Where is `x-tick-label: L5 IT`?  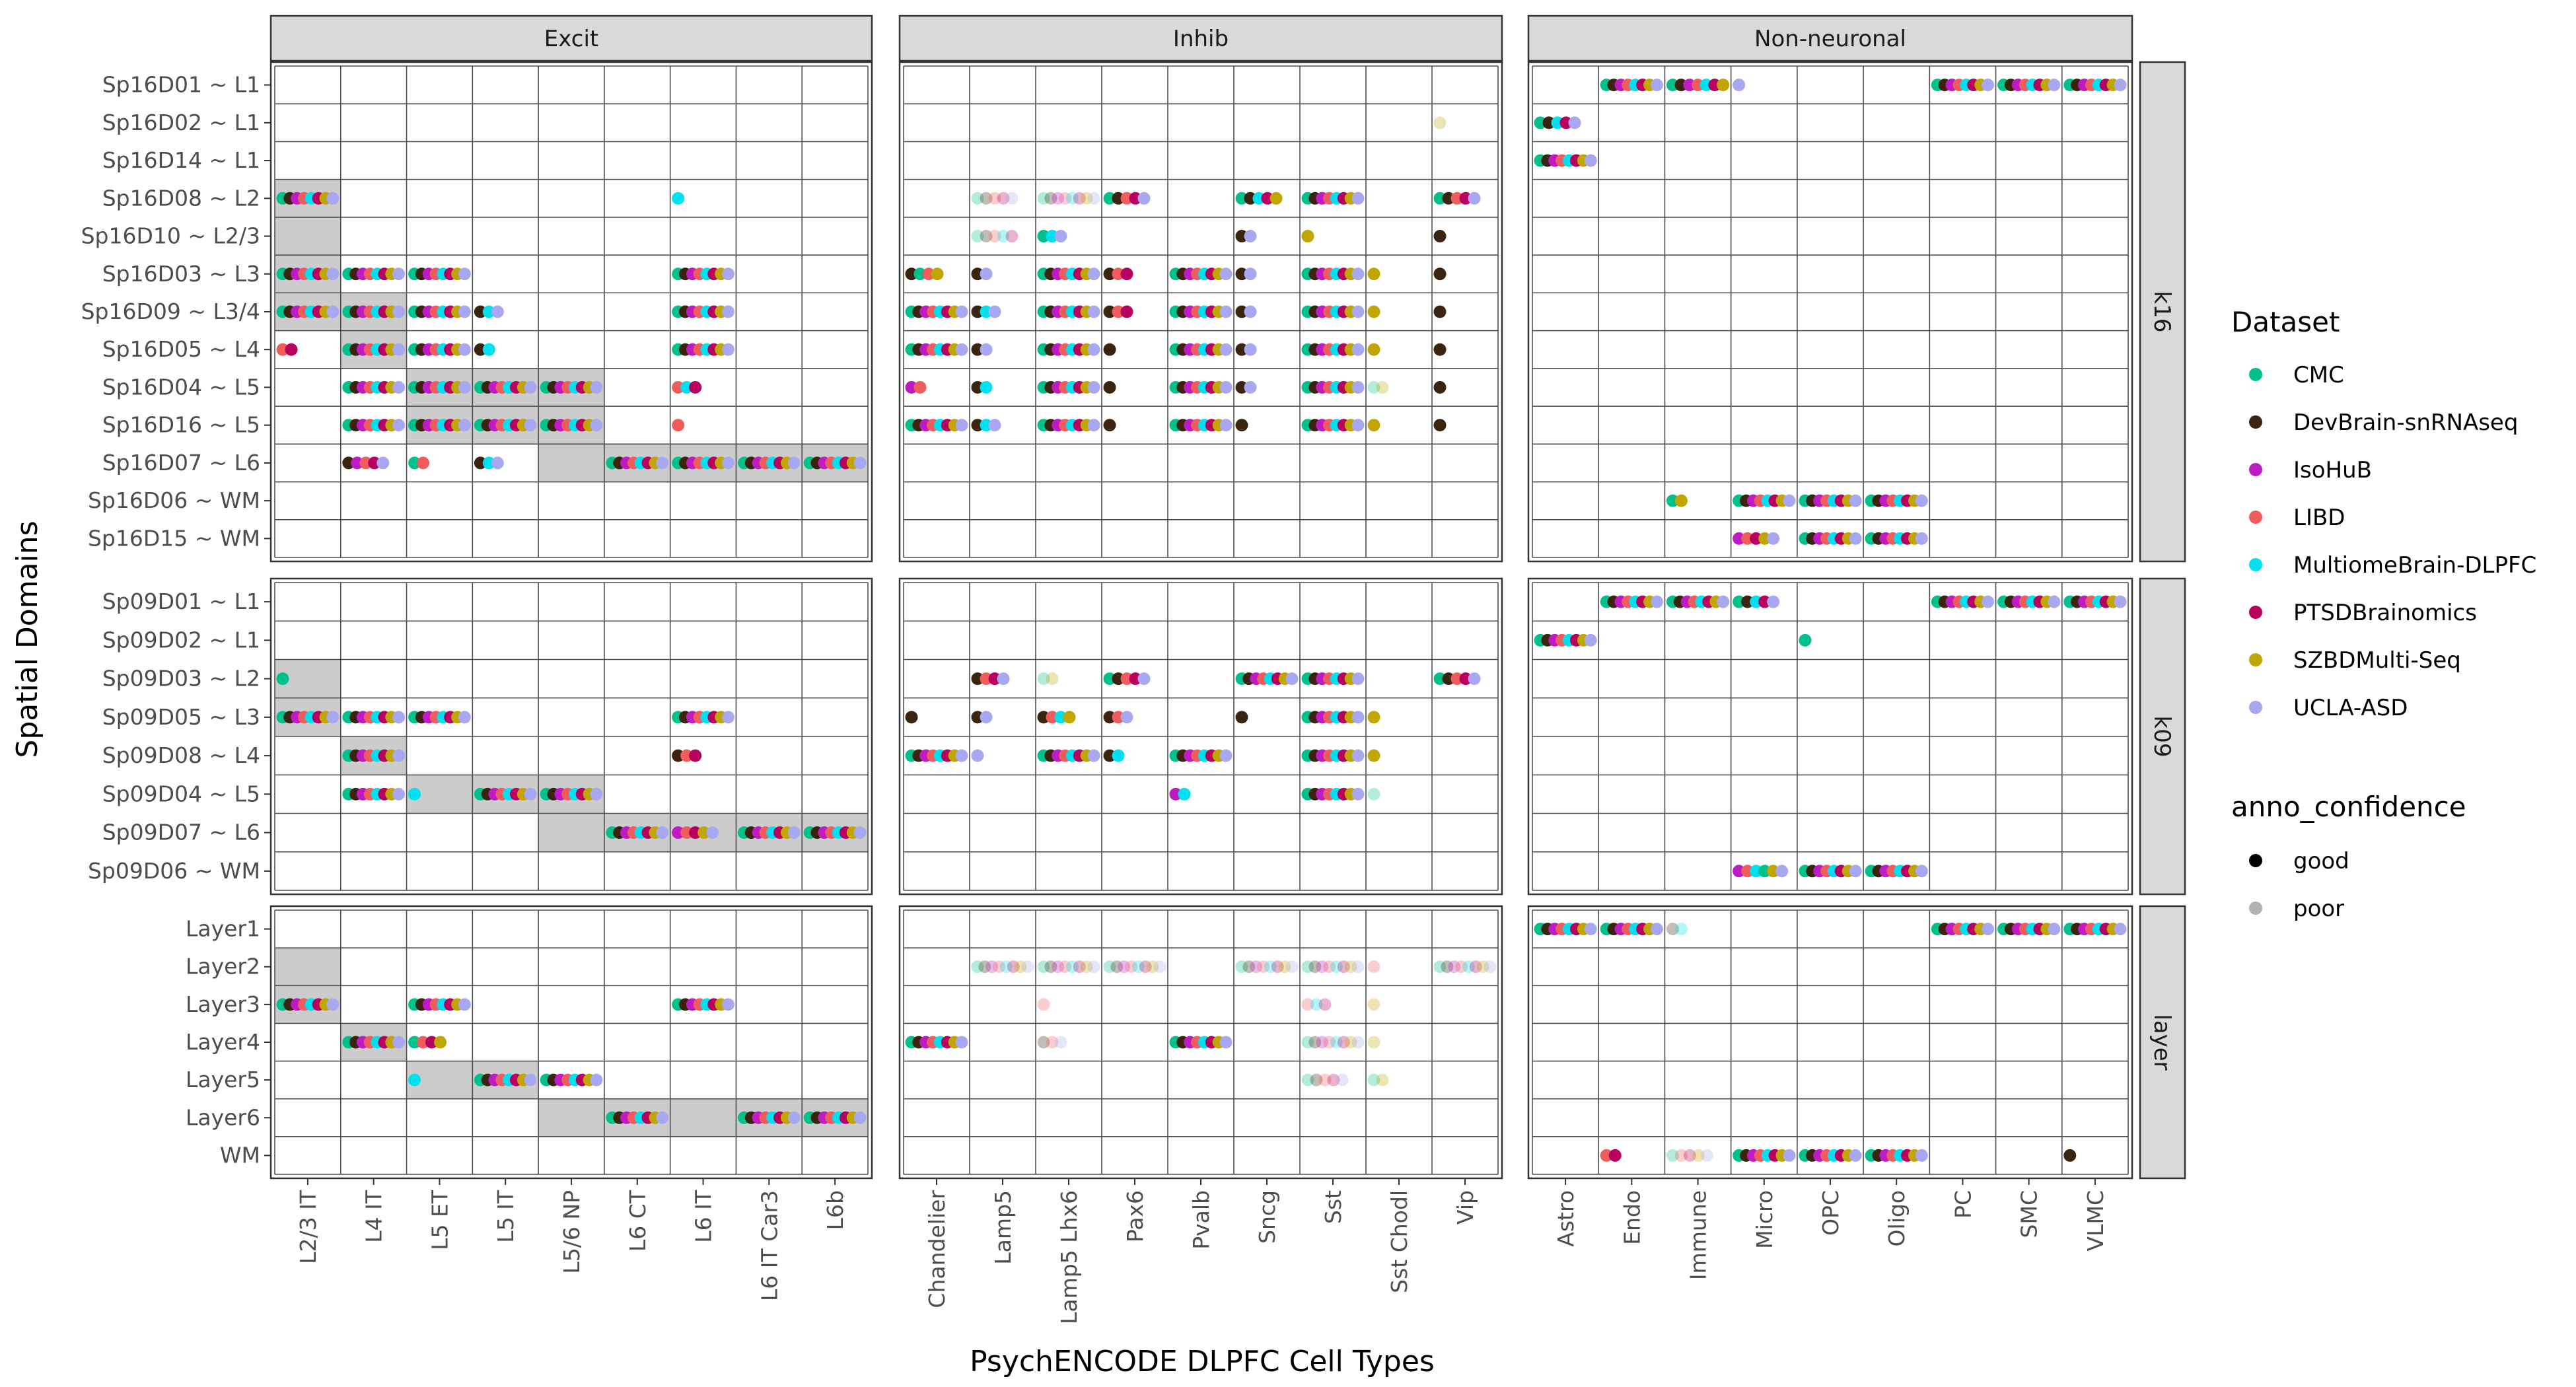 x-tick-label: L5 IT is located at coordinates (506, 1216).